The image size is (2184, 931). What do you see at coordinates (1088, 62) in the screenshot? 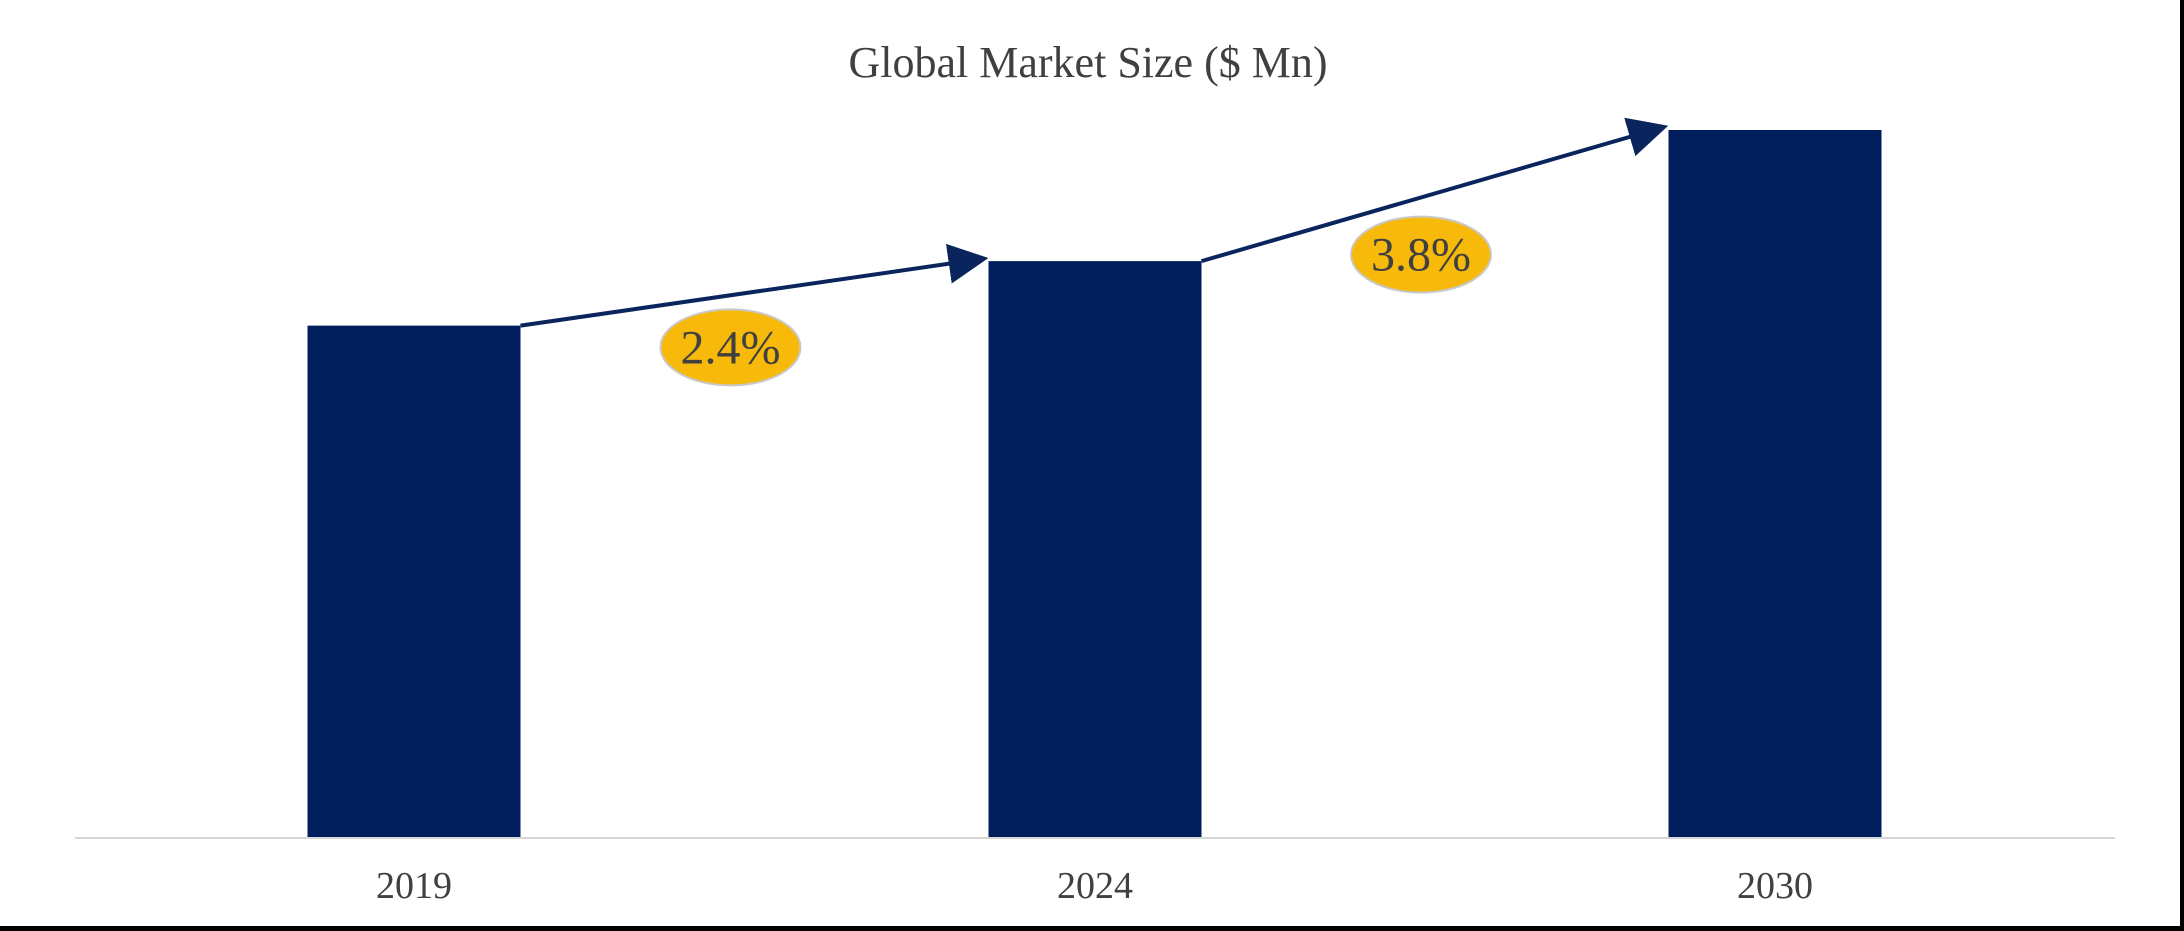
I see `chart-title: Global Market Size ($ Mn)` at bounding box center [1088, 62].